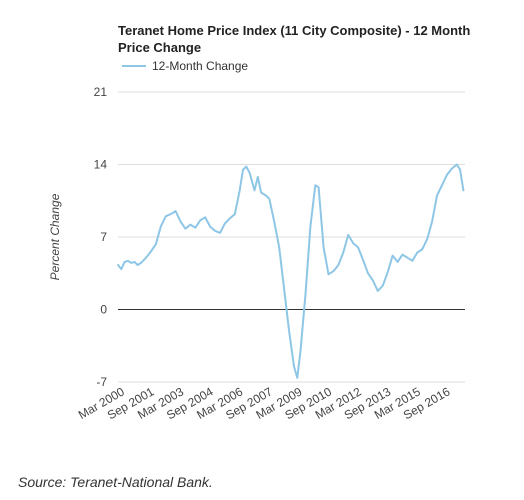 The height and width of the screenshot is (500, 524). What do you see at coordinates (103, 237) in the screenshot?
I see `y-tick-label: 7` at bounding box center [103, 237].